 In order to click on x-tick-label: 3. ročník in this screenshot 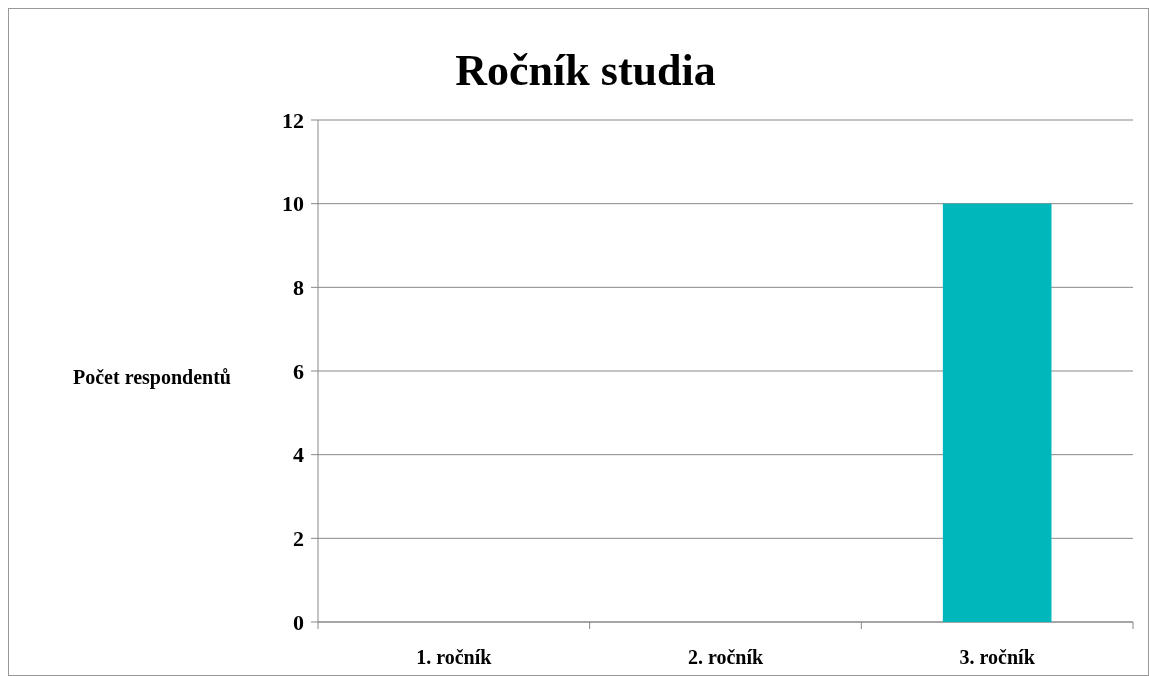, I will do `click(997, 657)`.